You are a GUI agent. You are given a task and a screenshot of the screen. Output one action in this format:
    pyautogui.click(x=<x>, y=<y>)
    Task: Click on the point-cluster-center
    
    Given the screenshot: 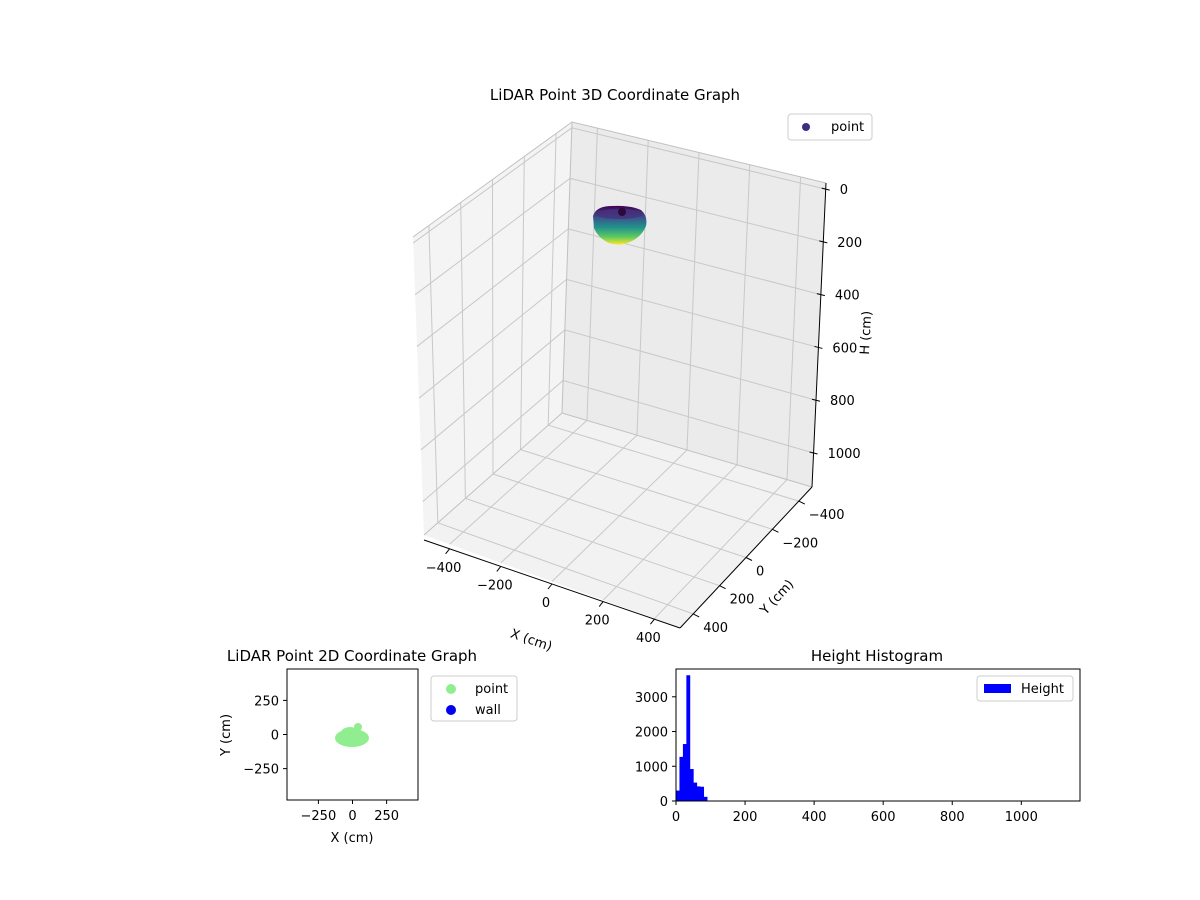 What is the action you would take?
    pyautogui.click(x=622, y=212)
    